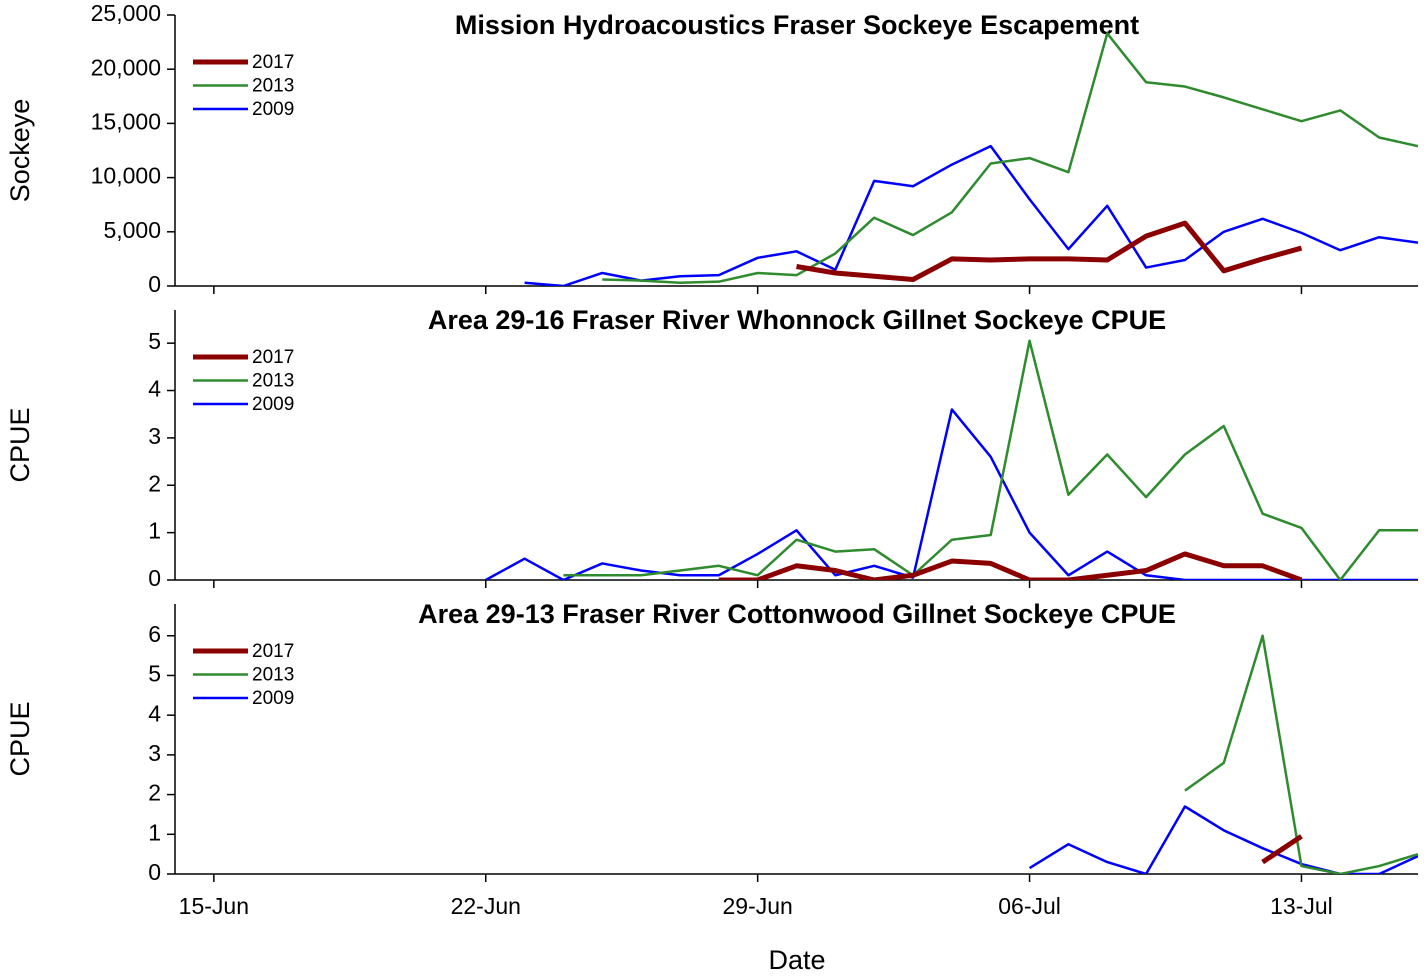 The height and width of the screenshot is (977, 1427). What do you see at coordinates (126, 67) in the screenshot?
I see `y-tick-label: 20,000` at bounding box center [126, 67].